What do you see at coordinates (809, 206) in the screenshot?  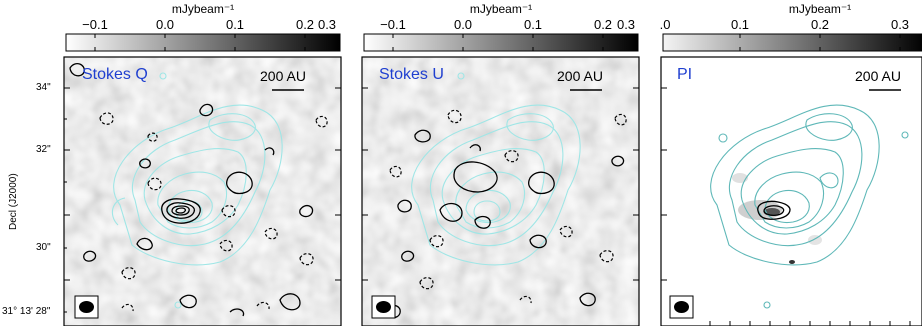 I see `dust-contours-pi` at bounding box center [809, 206].